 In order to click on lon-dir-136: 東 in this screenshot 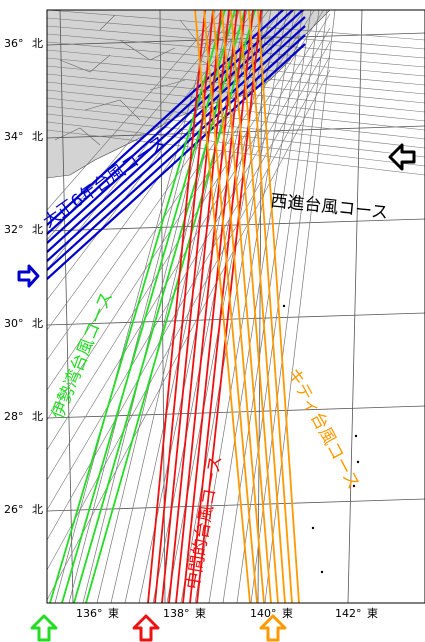, I will do `click(113, 613)`.